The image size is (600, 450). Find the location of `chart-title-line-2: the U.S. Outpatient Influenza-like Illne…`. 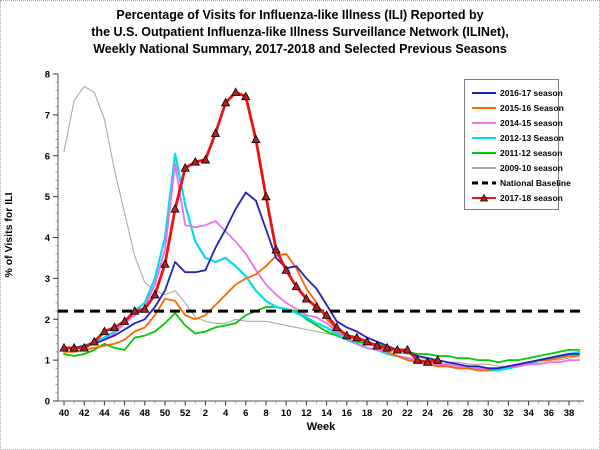

chart-title-line-2: the U.S. Outpatient Influenza-like Illne… is located at coordinates (300, 32).